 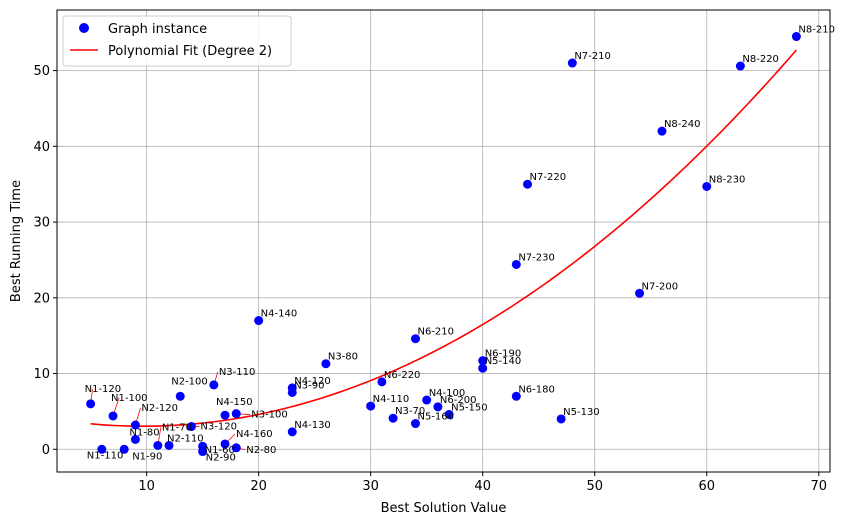 I want to click on x-tick-label-30: 30, so click(x=370, y=486).